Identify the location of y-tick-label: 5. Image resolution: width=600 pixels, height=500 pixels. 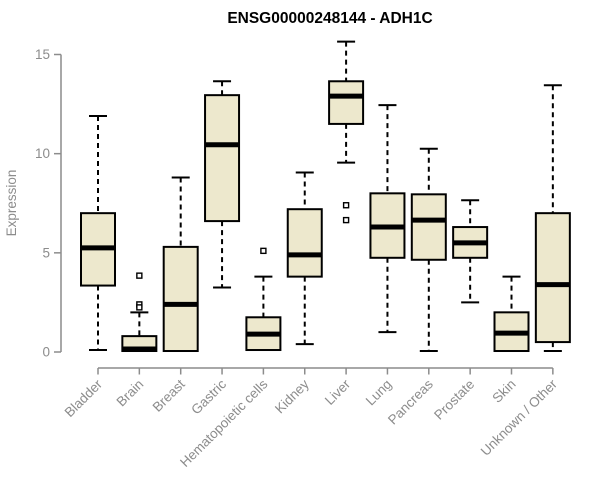
(46, 252).